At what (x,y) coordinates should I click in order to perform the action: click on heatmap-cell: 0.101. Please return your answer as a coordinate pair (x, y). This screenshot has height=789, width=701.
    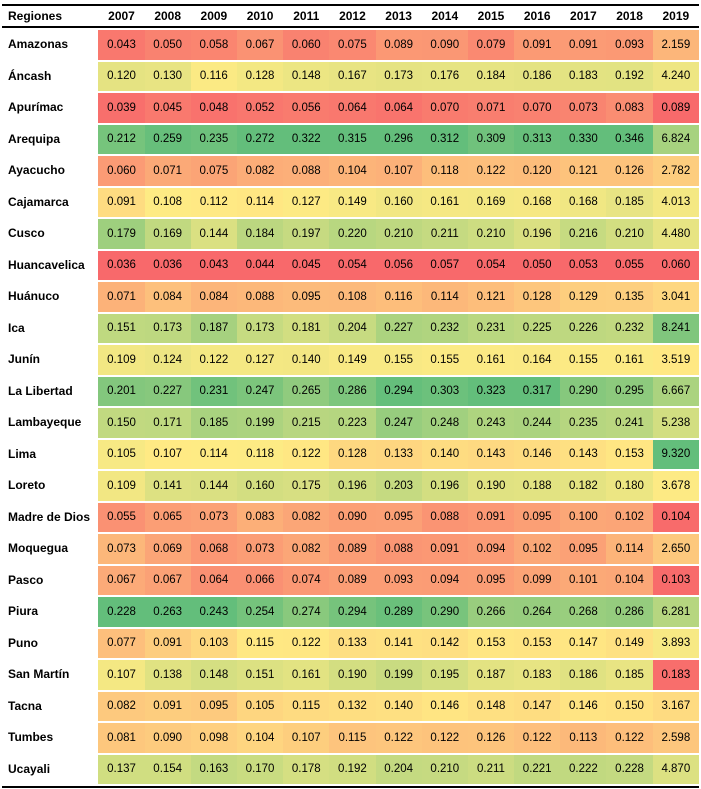
    Looking at the image, I should click on (583, 580).